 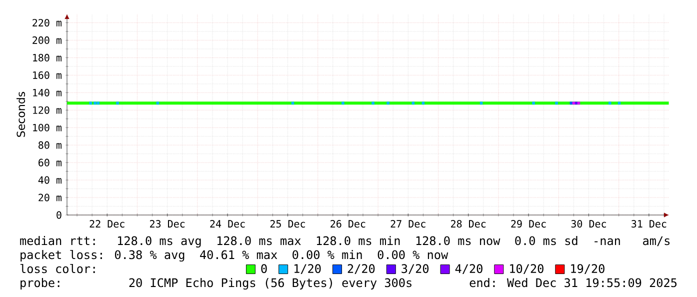 What do you see at coordinates (307, 269) in the screenshot?
I see `legend-label: 1/20` at bounding box center [307, 269].